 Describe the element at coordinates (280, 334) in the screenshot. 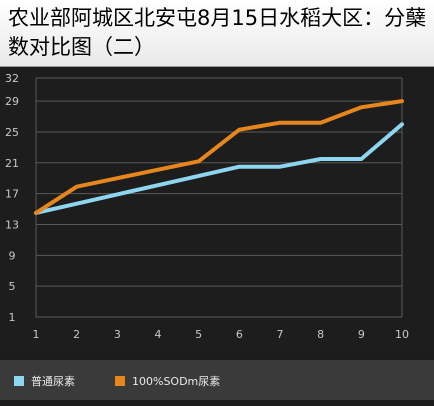

I see `x-tick-label: 7` at that location.